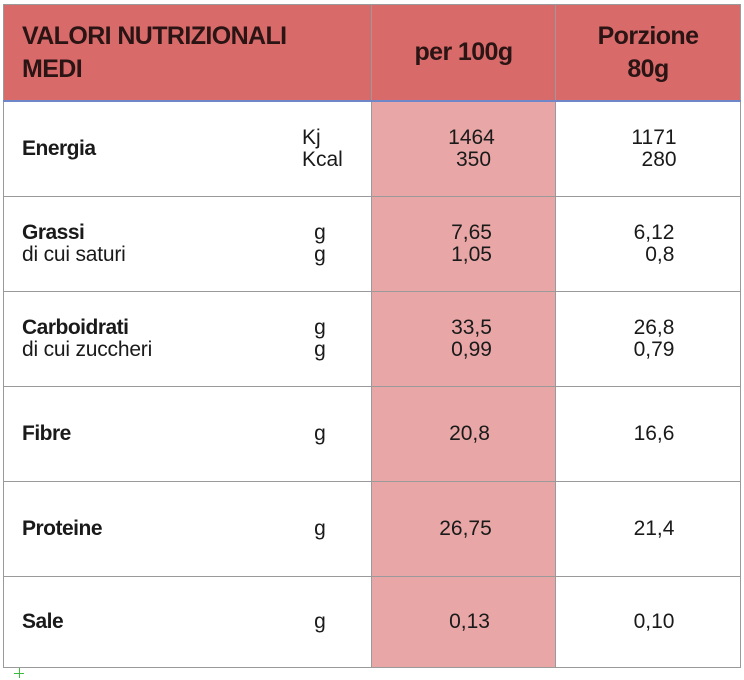 The width and height of the screenshot is (744, 680). Describe the element at coordinates (654, 137) in the screenshot. I see `value: 1171` at that location.